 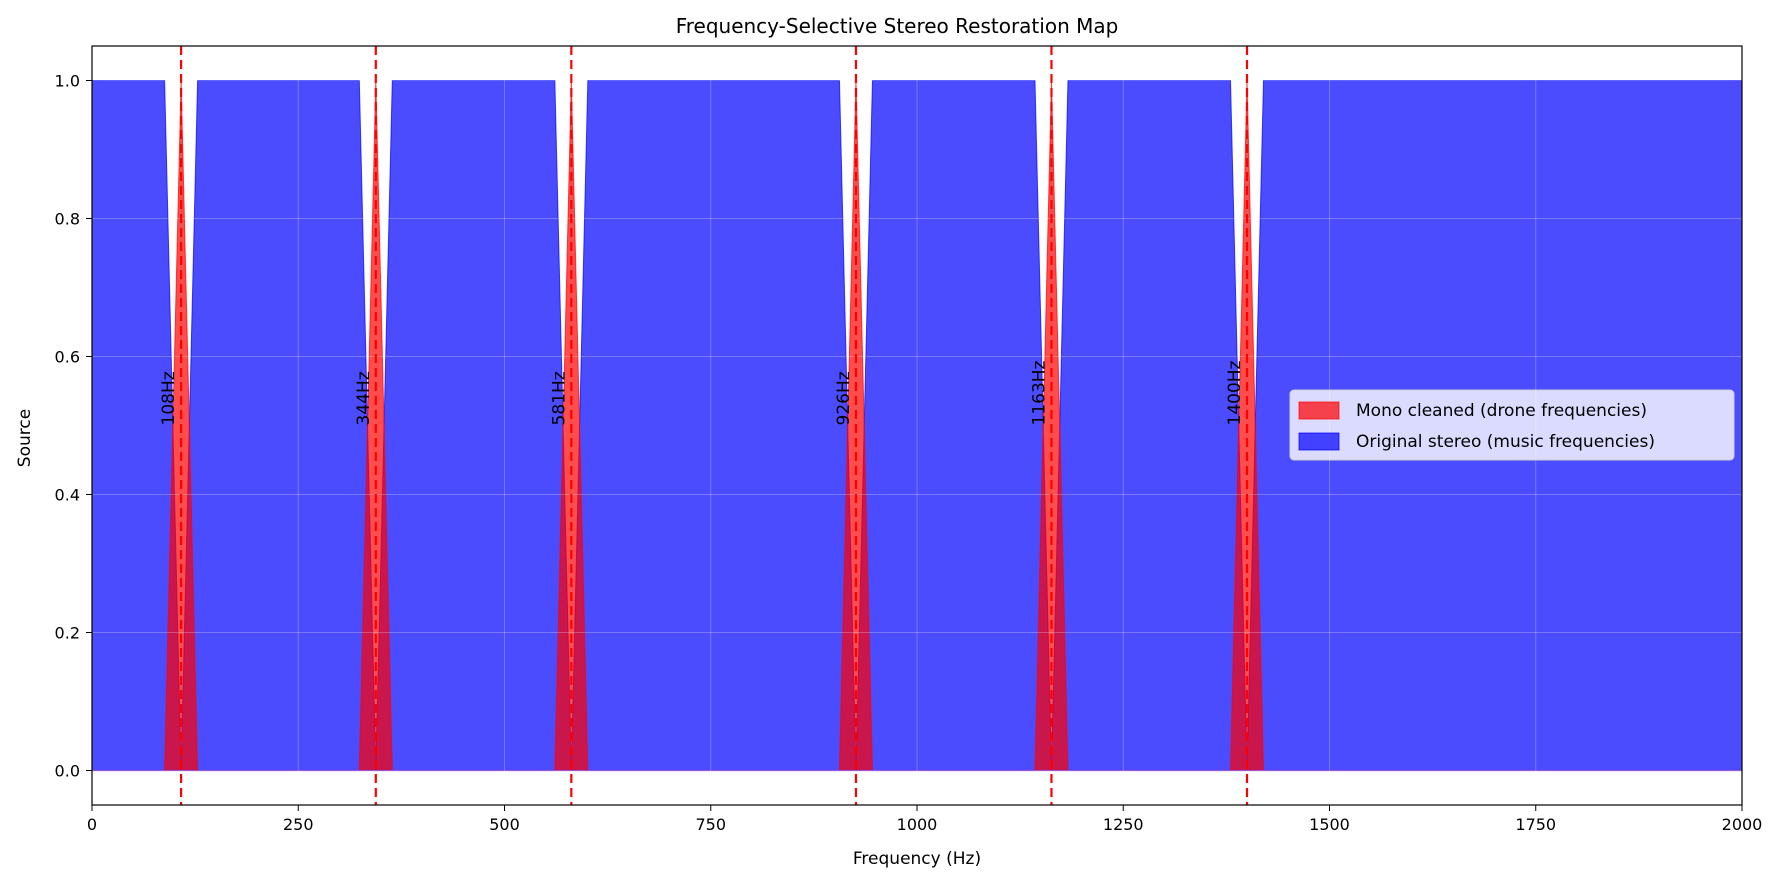 I want to click on drone-label-581: 581Hz, so click(x=559, y=398).